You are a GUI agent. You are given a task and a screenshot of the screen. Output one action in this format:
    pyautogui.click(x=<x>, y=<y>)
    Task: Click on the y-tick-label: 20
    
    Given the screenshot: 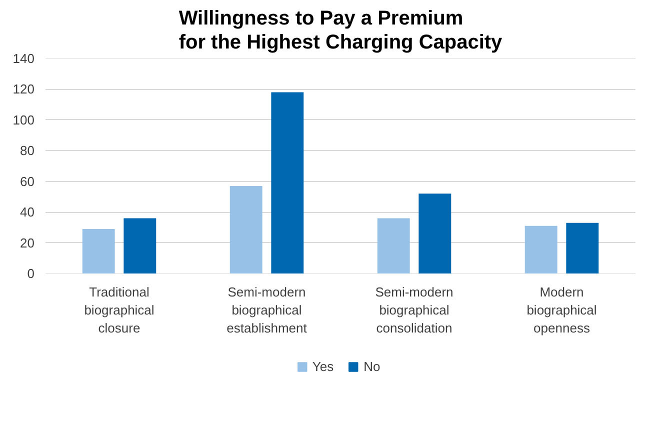 What is the action you would take?
    pyautogui.click(x=27, y=242)
    